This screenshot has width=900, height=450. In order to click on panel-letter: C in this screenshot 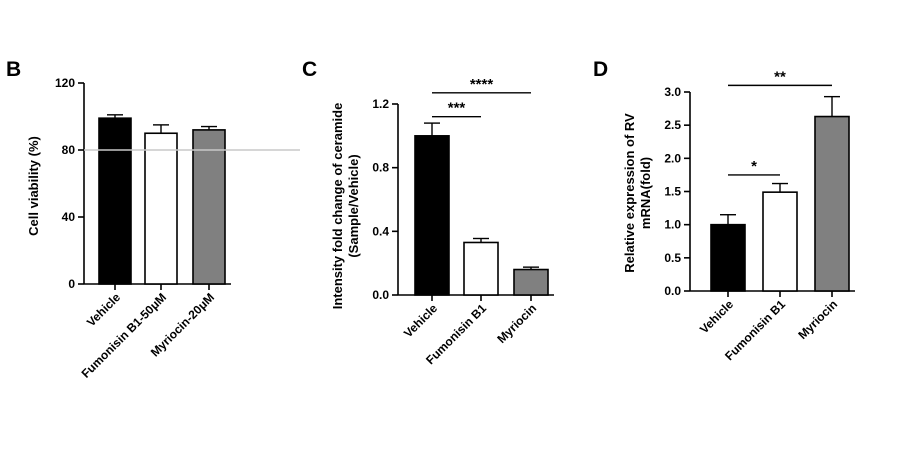, I will do `click(309, 69)`.